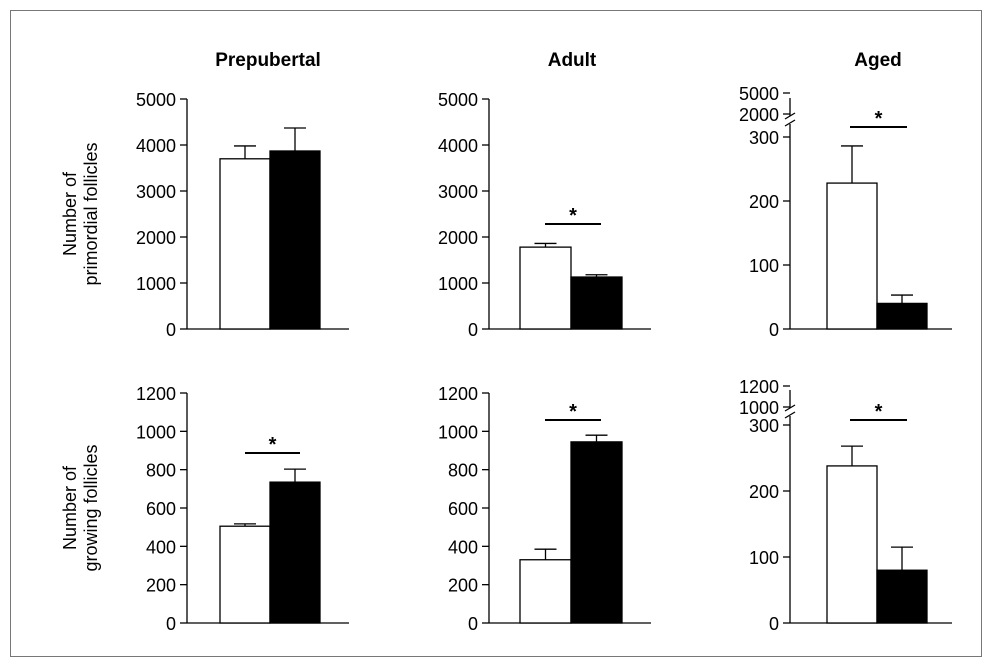 This screenshot has width=992, height=667. What do you see at coordinates (91, 507) in the screenshot?
I see `y-axis-label-line: growing follicles` at bounding box center [91, 507].